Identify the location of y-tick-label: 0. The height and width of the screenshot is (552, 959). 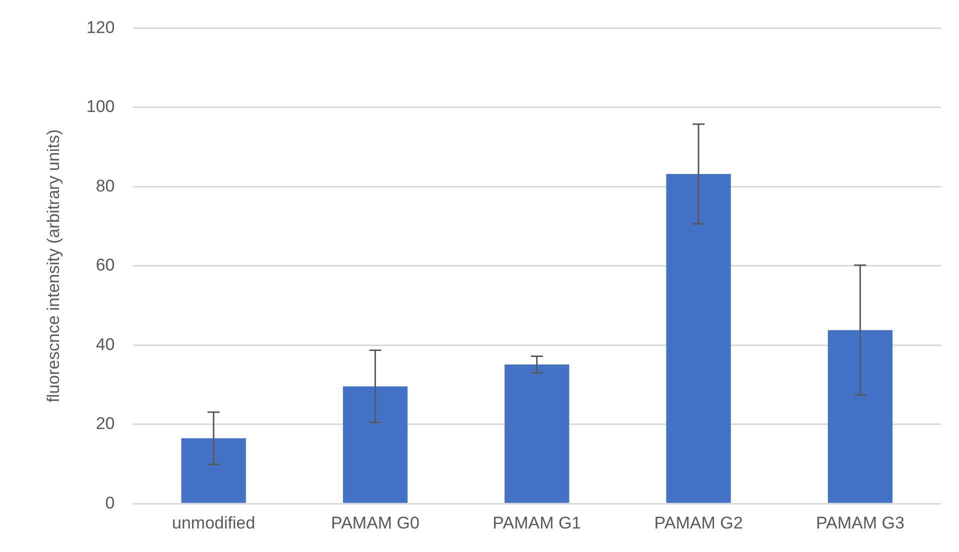
(110, 502).